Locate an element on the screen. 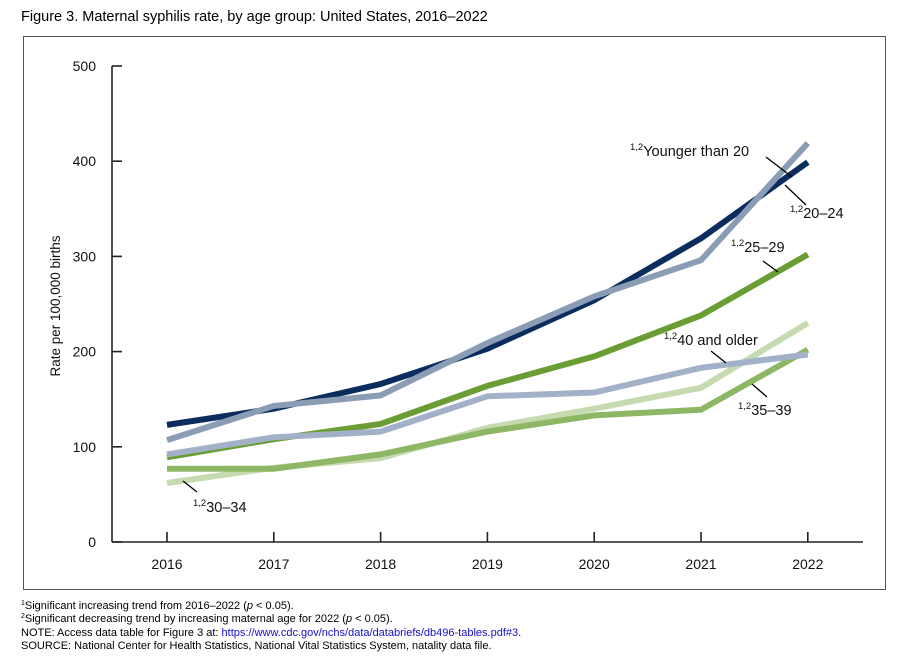 The height and width of the screenshot is (666, 912). y-tick-label: 400 is located at coordinates (85, 161).